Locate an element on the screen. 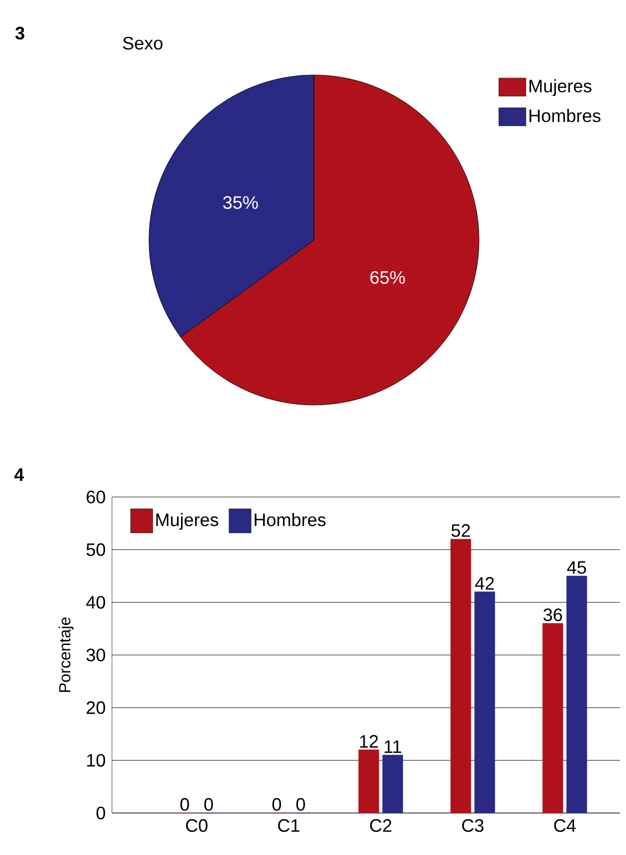 This screenshot has width=626, height=855. y-tick-label: 60 is located at coordinates (96, 497).